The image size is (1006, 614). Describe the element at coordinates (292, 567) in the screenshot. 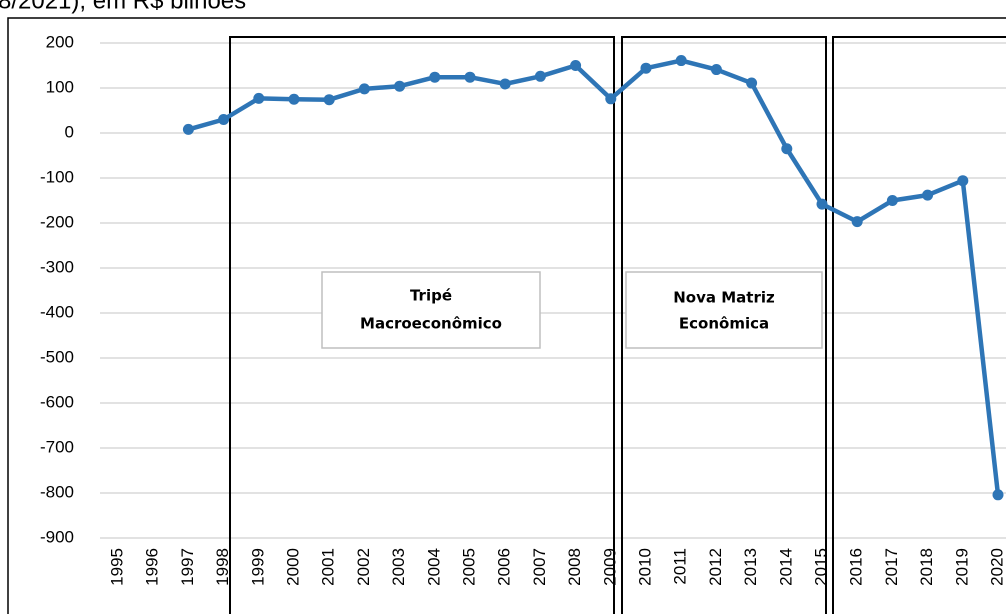

I see `x-tick-label: 2000` at that location.